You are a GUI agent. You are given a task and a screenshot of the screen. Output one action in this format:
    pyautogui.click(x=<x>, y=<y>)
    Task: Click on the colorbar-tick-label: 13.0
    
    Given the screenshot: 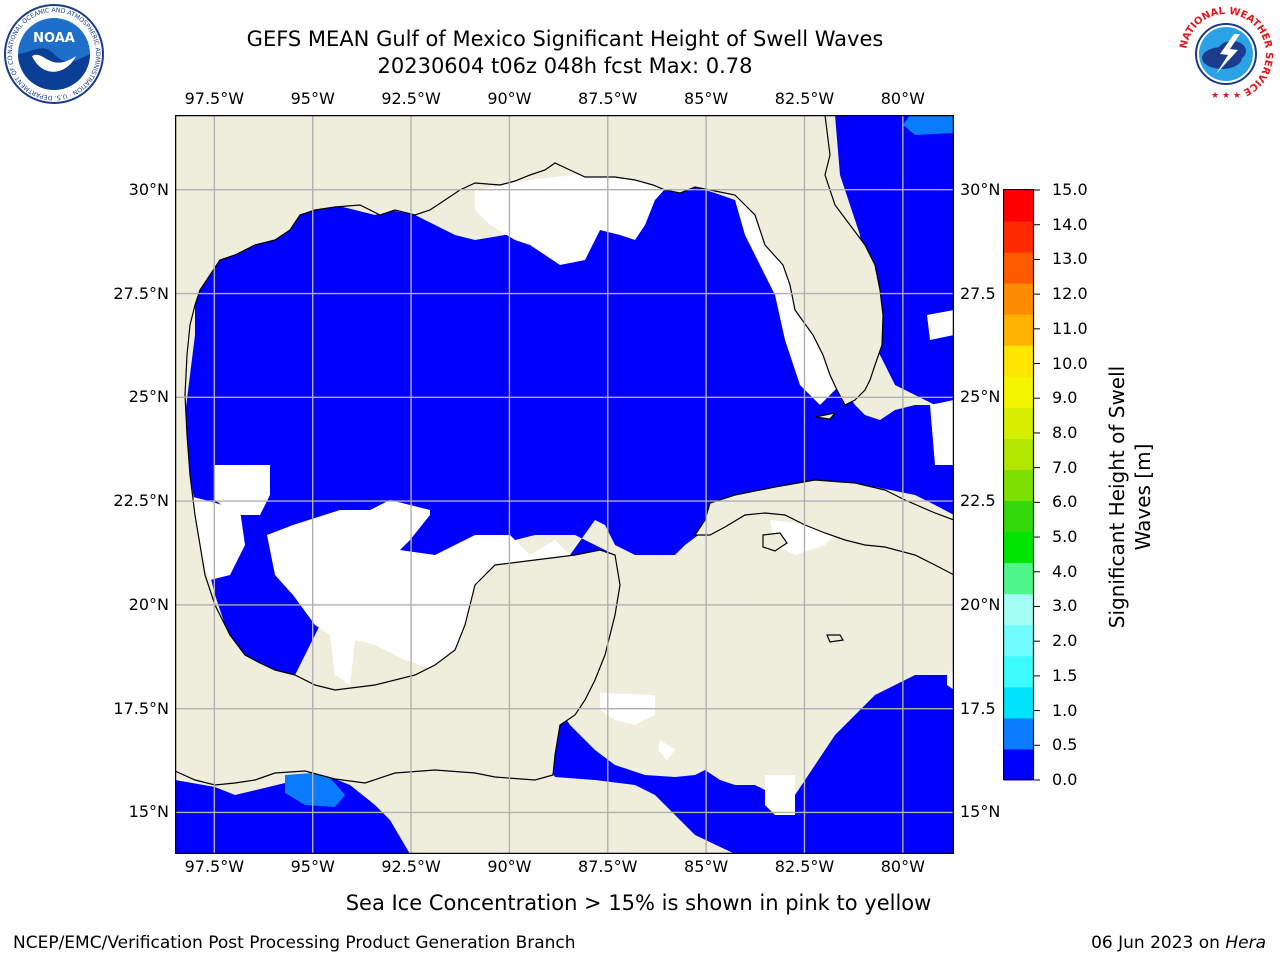 What is the action you would take?
    pyautogui.click(x=1070, y=259)
    